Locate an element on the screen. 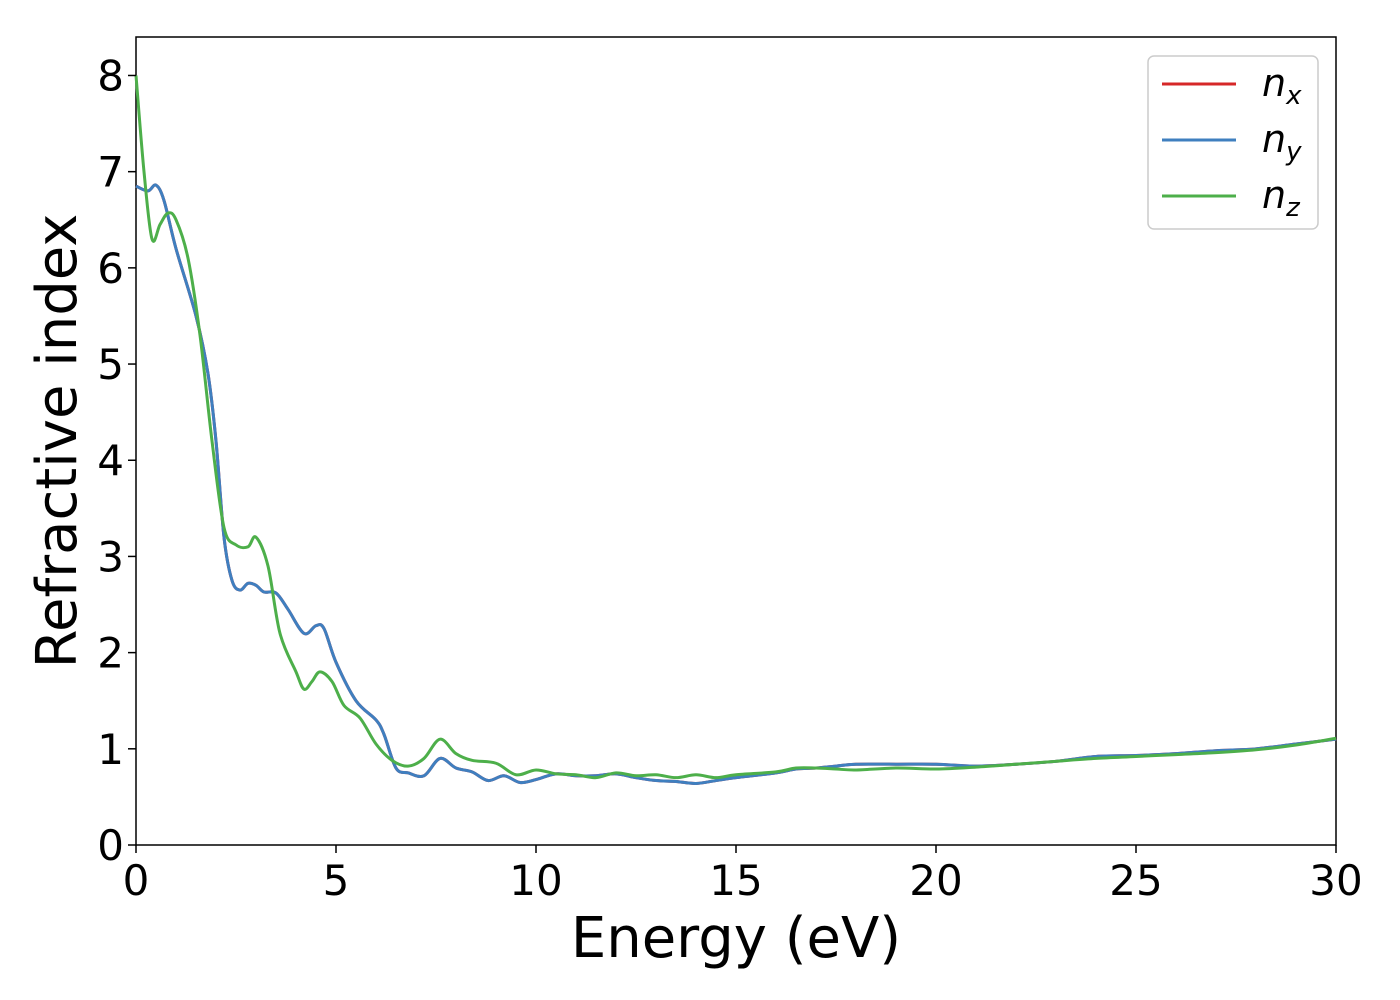  y-tick-label: 6 is located at coordinates (110, 268).